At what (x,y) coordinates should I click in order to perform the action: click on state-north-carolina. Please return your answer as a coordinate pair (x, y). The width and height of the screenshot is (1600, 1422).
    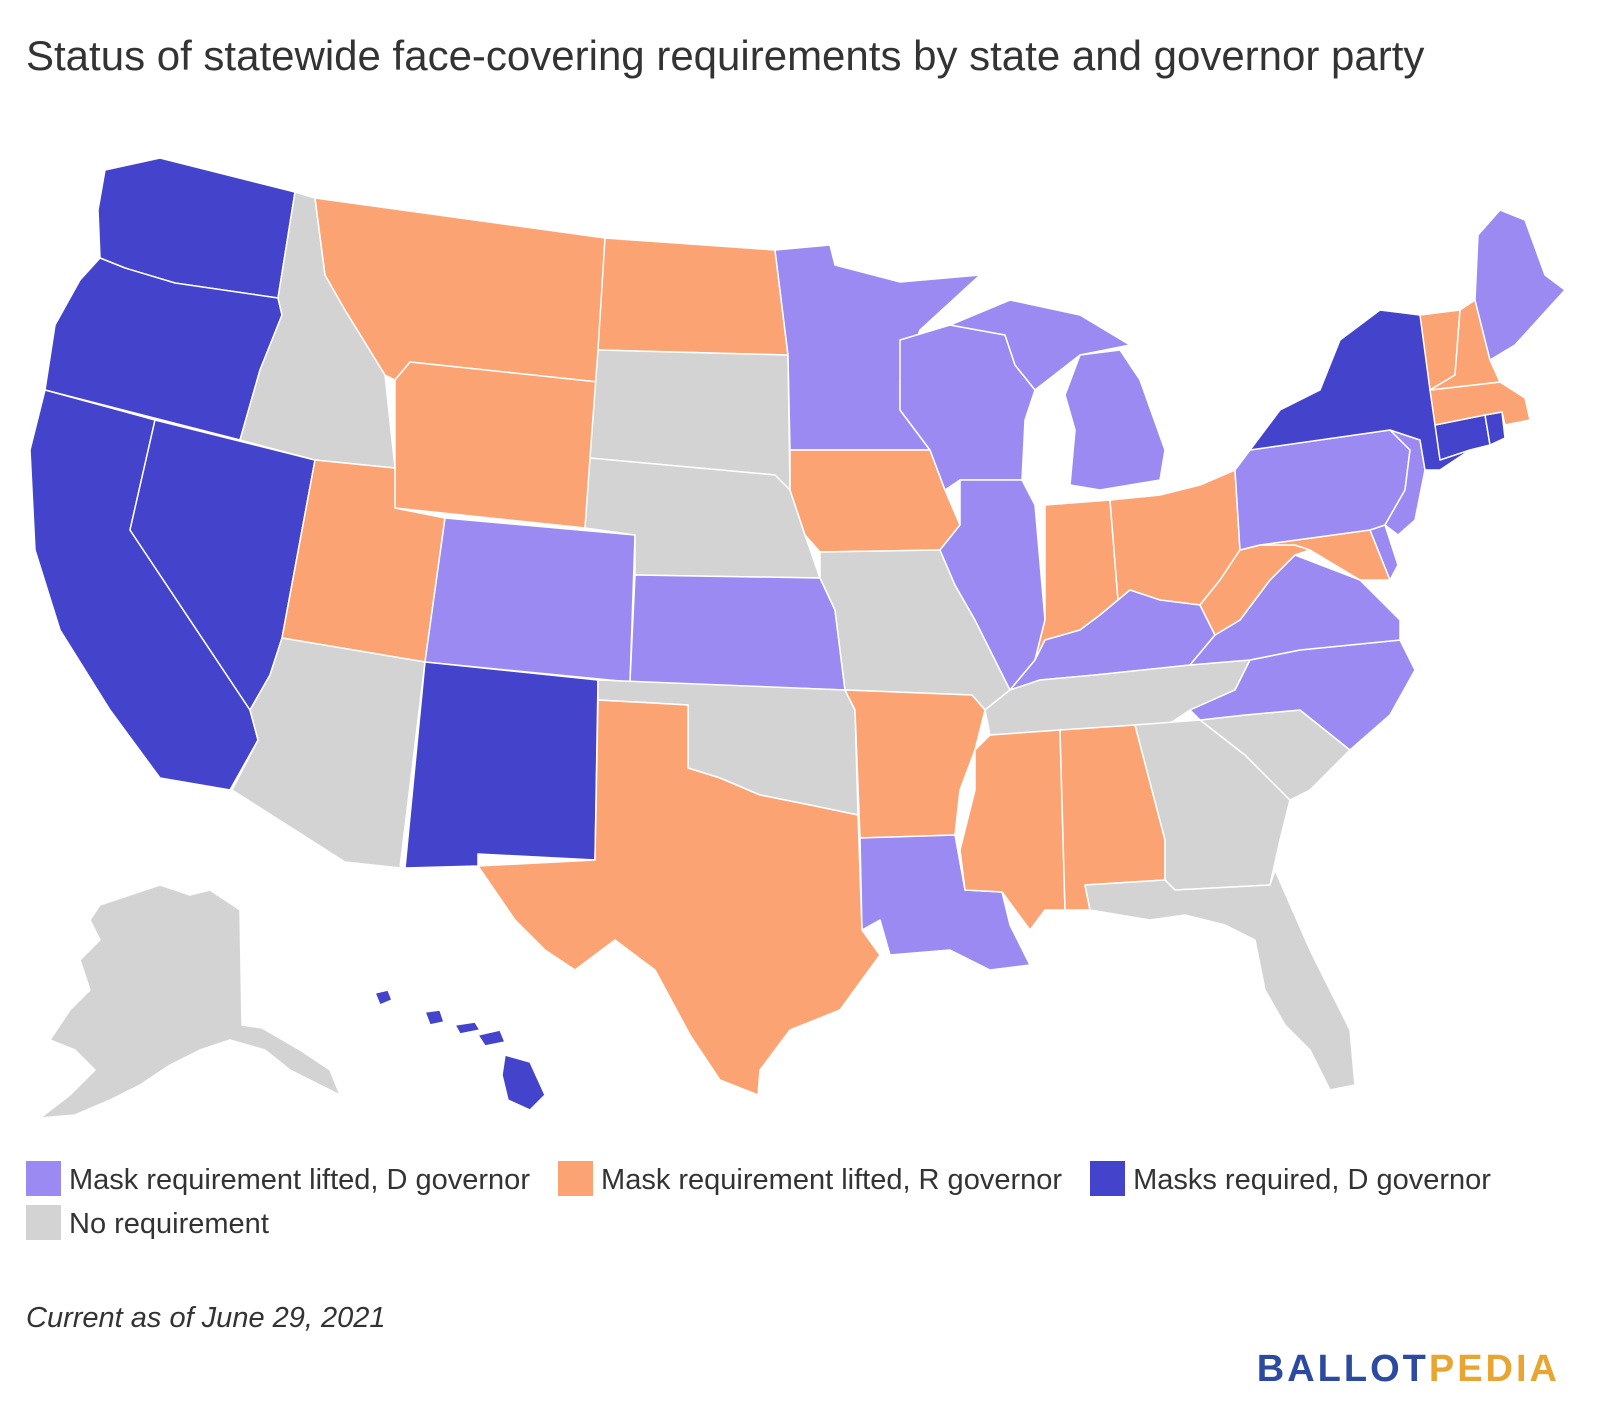
    Looking at the image, I should click on (1302, 695).